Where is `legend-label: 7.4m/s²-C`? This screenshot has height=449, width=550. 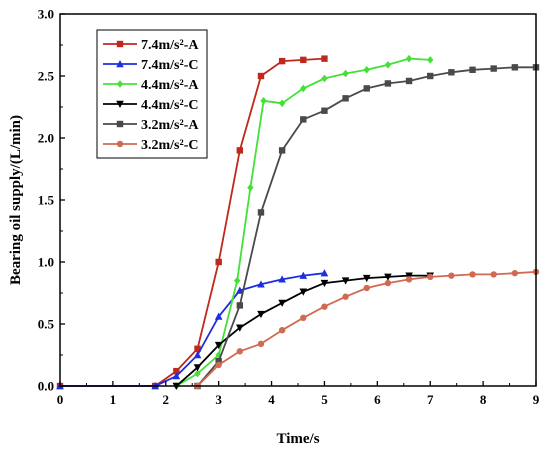
legend-label: 7.4m/s²-C is located at coordinates (169, 65).